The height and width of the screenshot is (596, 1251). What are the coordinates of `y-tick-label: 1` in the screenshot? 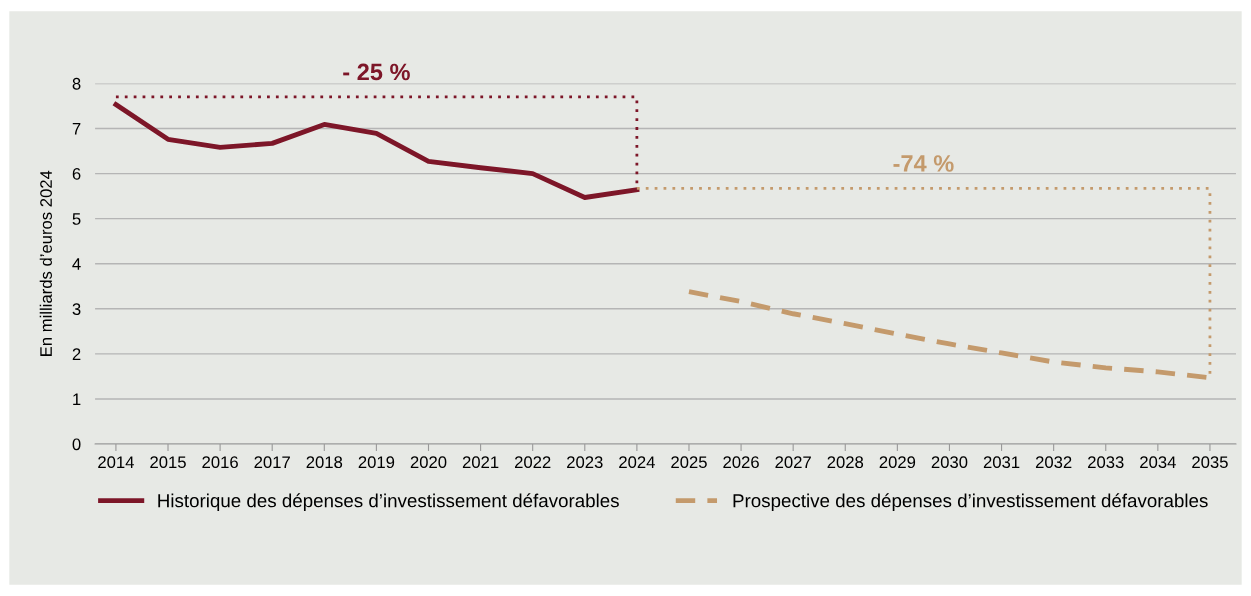 It's located at (77, 399).